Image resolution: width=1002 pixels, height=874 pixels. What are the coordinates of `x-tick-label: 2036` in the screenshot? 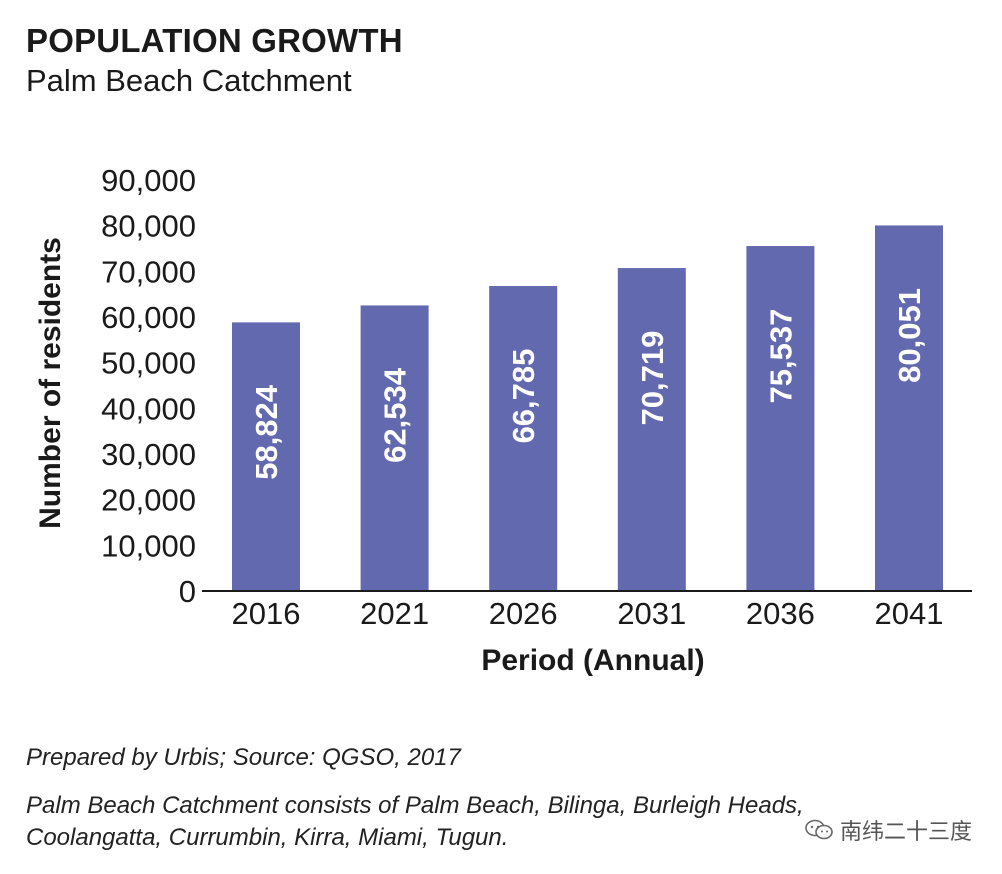 It's located at (780, 613).